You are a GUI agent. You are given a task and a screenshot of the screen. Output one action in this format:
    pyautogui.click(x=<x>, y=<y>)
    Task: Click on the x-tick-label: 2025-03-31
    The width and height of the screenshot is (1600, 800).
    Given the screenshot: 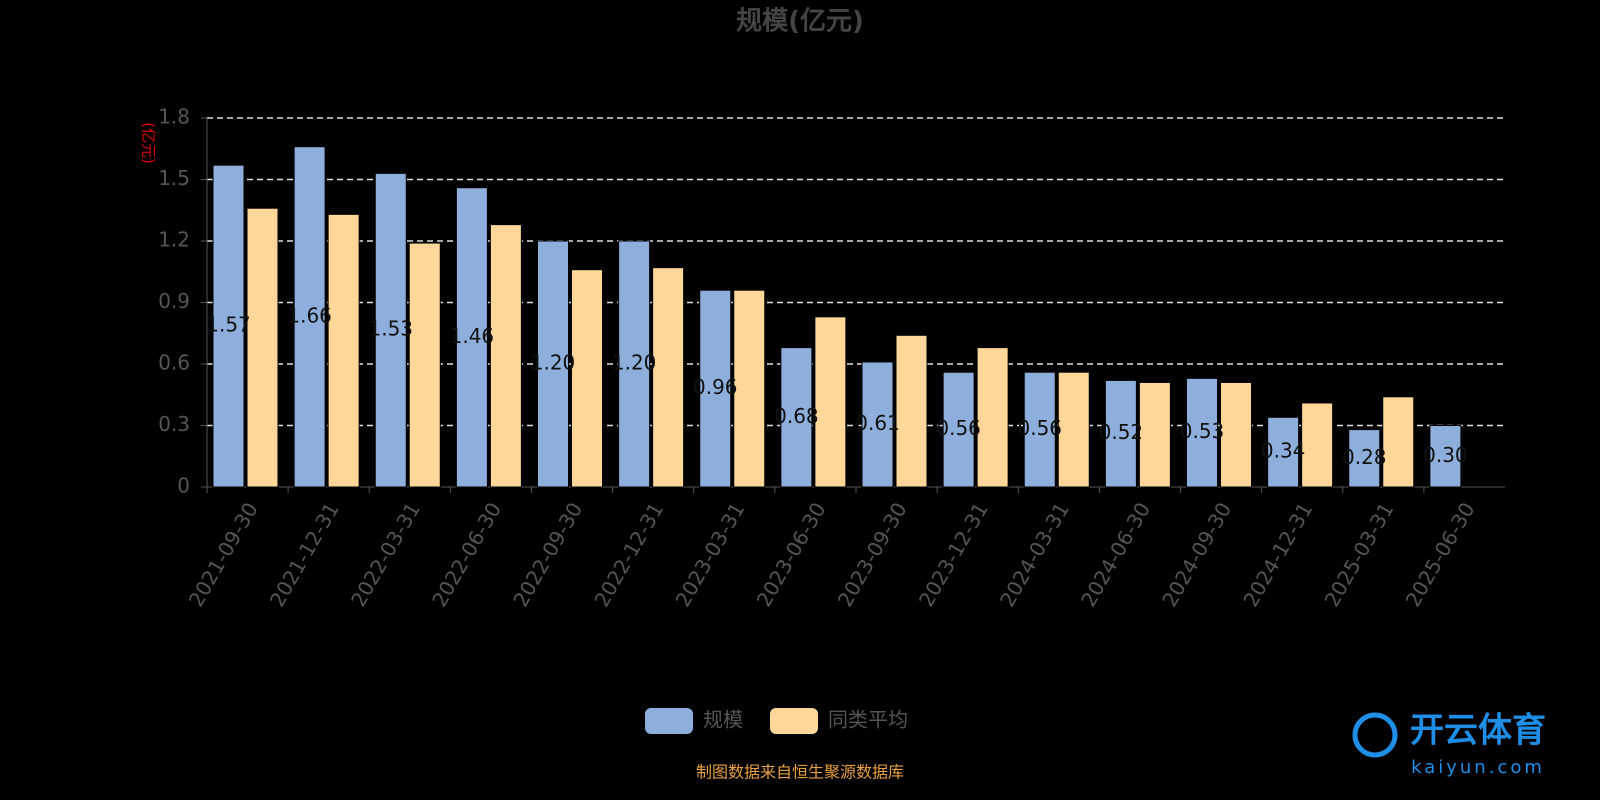 What is the action you would take?
    pyautogui.click(x=1359, y=554)
    